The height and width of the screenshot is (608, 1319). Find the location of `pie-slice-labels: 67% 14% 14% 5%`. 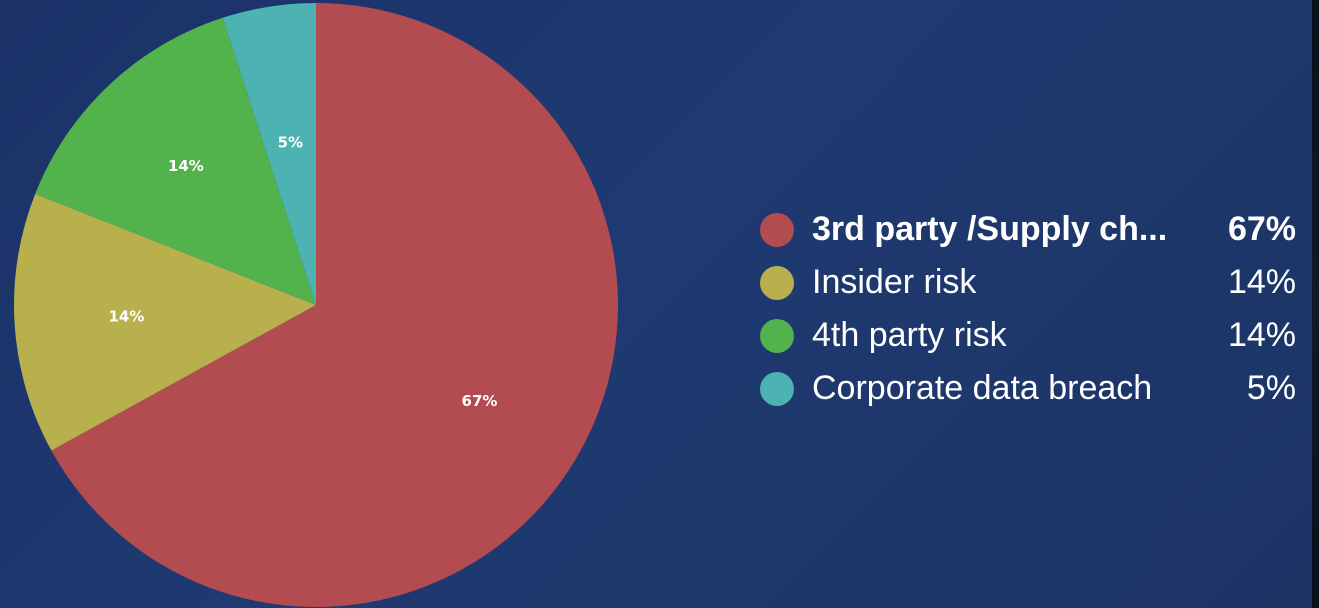

pie-slice-labels: 67% 14% 14% 5% is located at coordinates (302, 272).